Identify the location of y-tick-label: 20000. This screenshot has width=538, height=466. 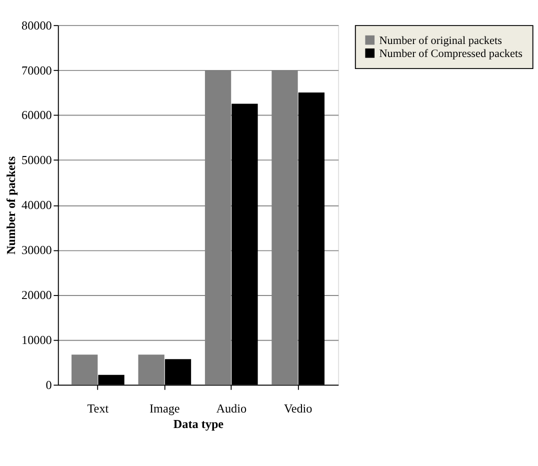
(37, 295).